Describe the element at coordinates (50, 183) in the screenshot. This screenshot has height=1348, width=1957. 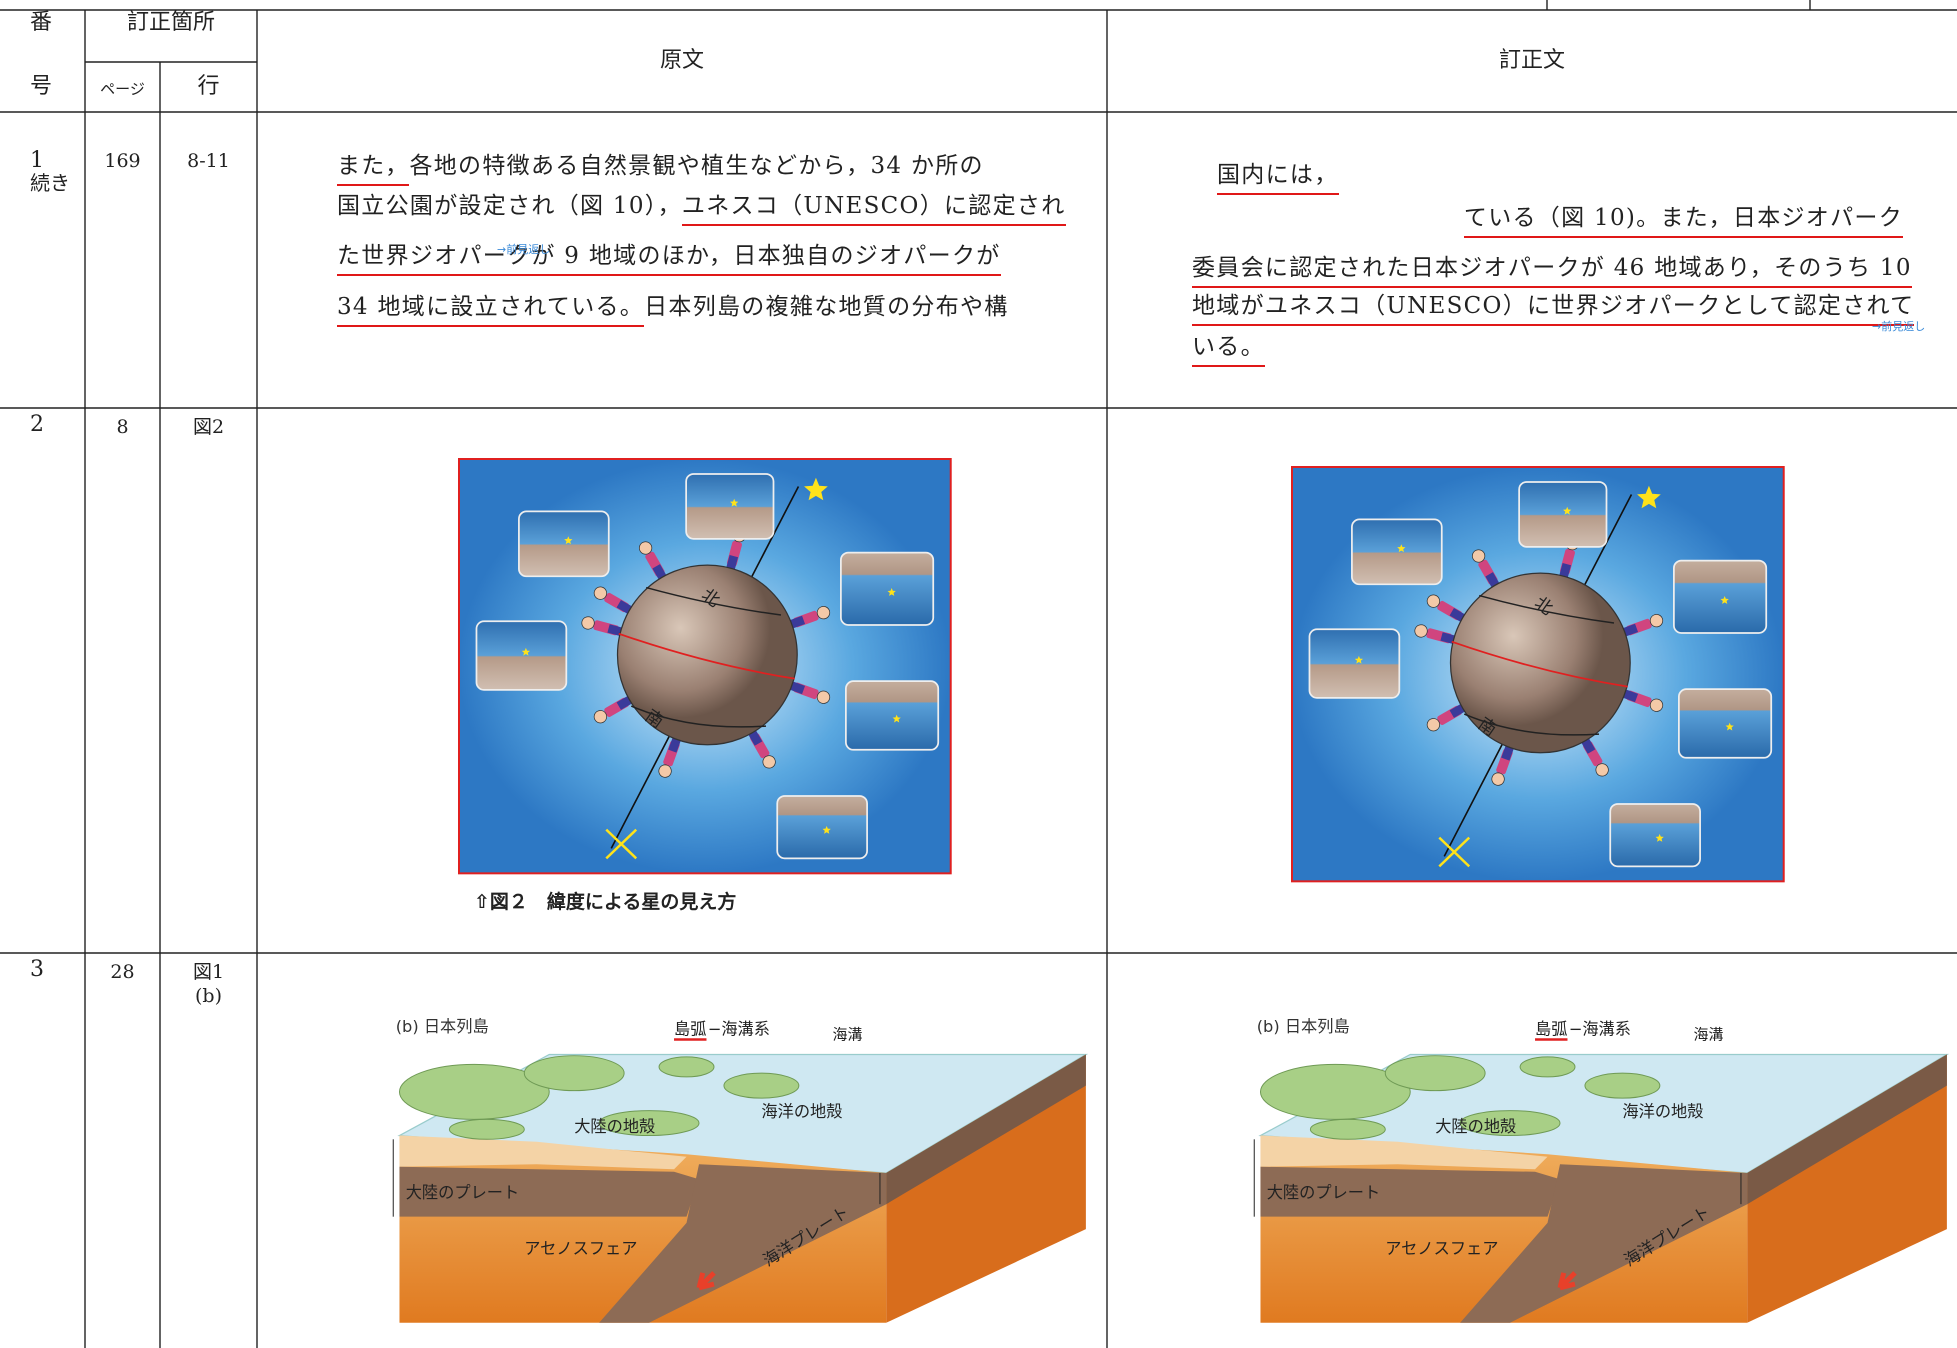
I see `row-note: 続き` at that location.